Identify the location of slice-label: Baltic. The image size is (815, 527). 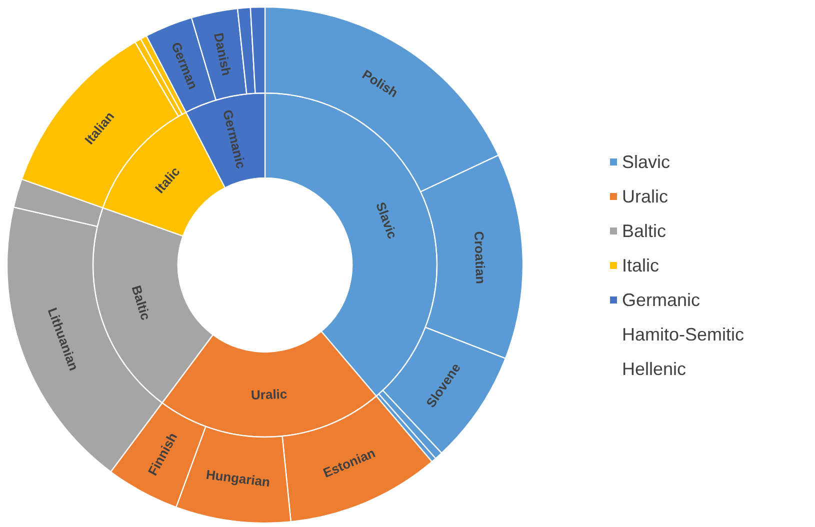
(141, 303).